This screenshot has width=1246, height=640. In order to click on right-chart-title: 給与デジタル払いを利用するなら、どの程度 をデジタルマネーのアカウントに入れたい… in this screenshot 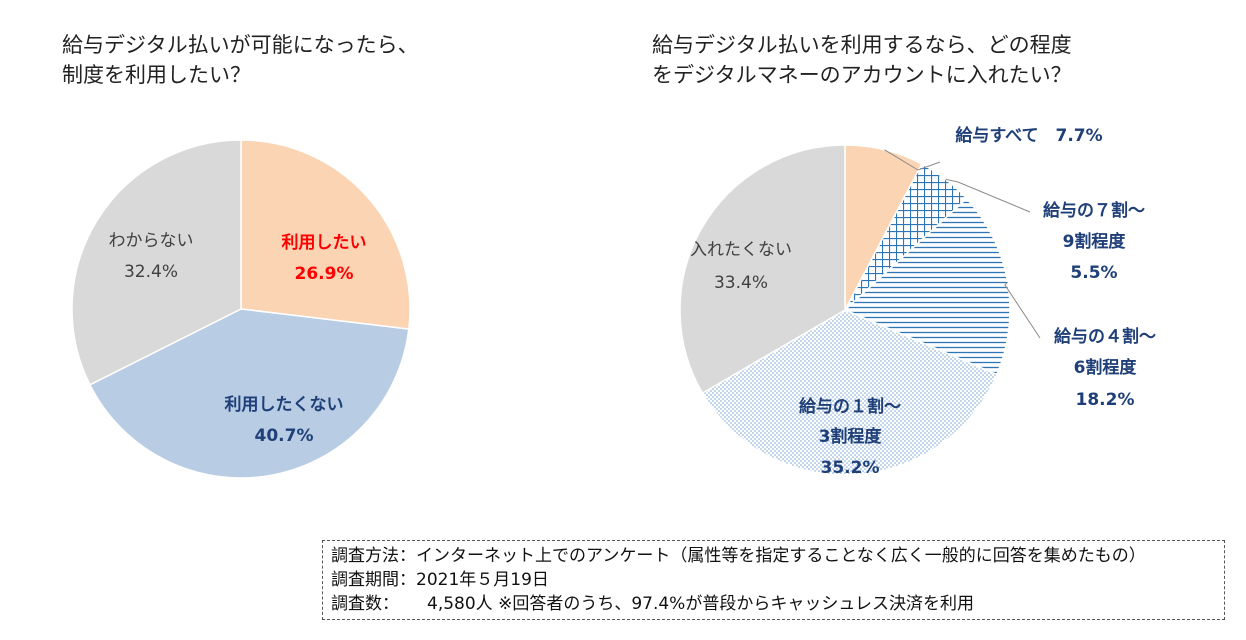, I will do `click(862, 60)`.